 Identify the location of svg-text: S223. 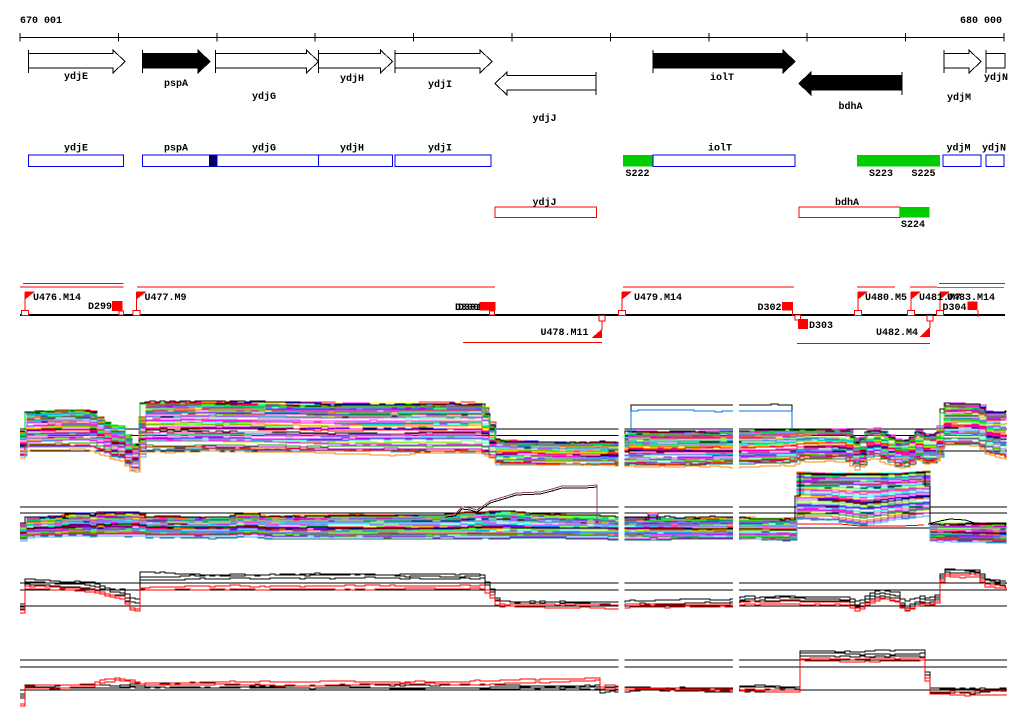
(881, 174).